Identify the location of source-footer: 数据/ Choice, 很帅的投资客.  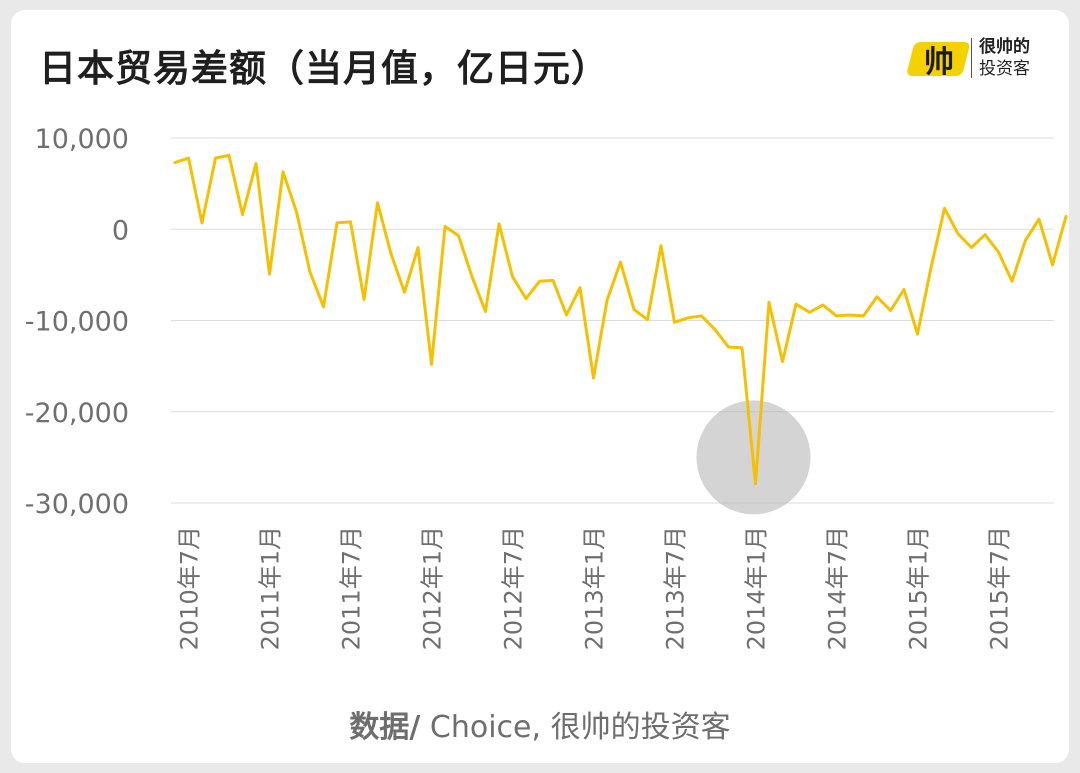
(540, 724).